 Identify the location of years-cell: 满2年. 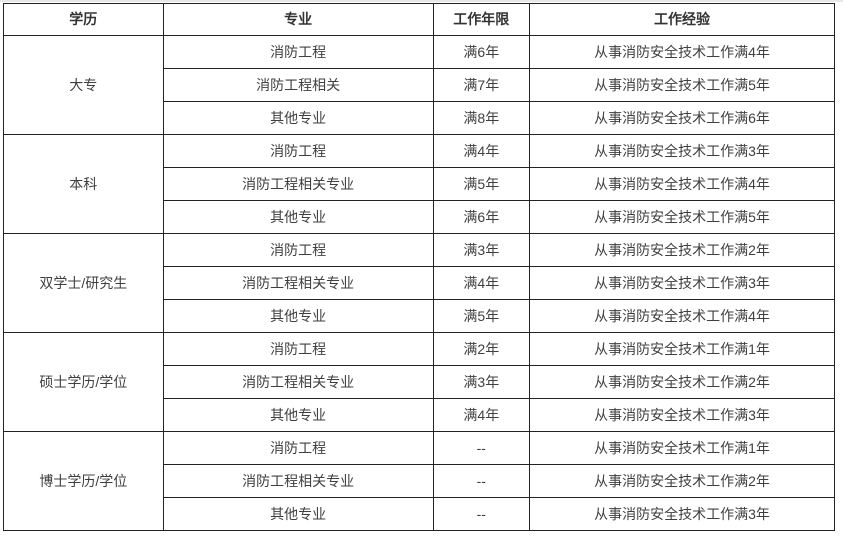
(481, 349).